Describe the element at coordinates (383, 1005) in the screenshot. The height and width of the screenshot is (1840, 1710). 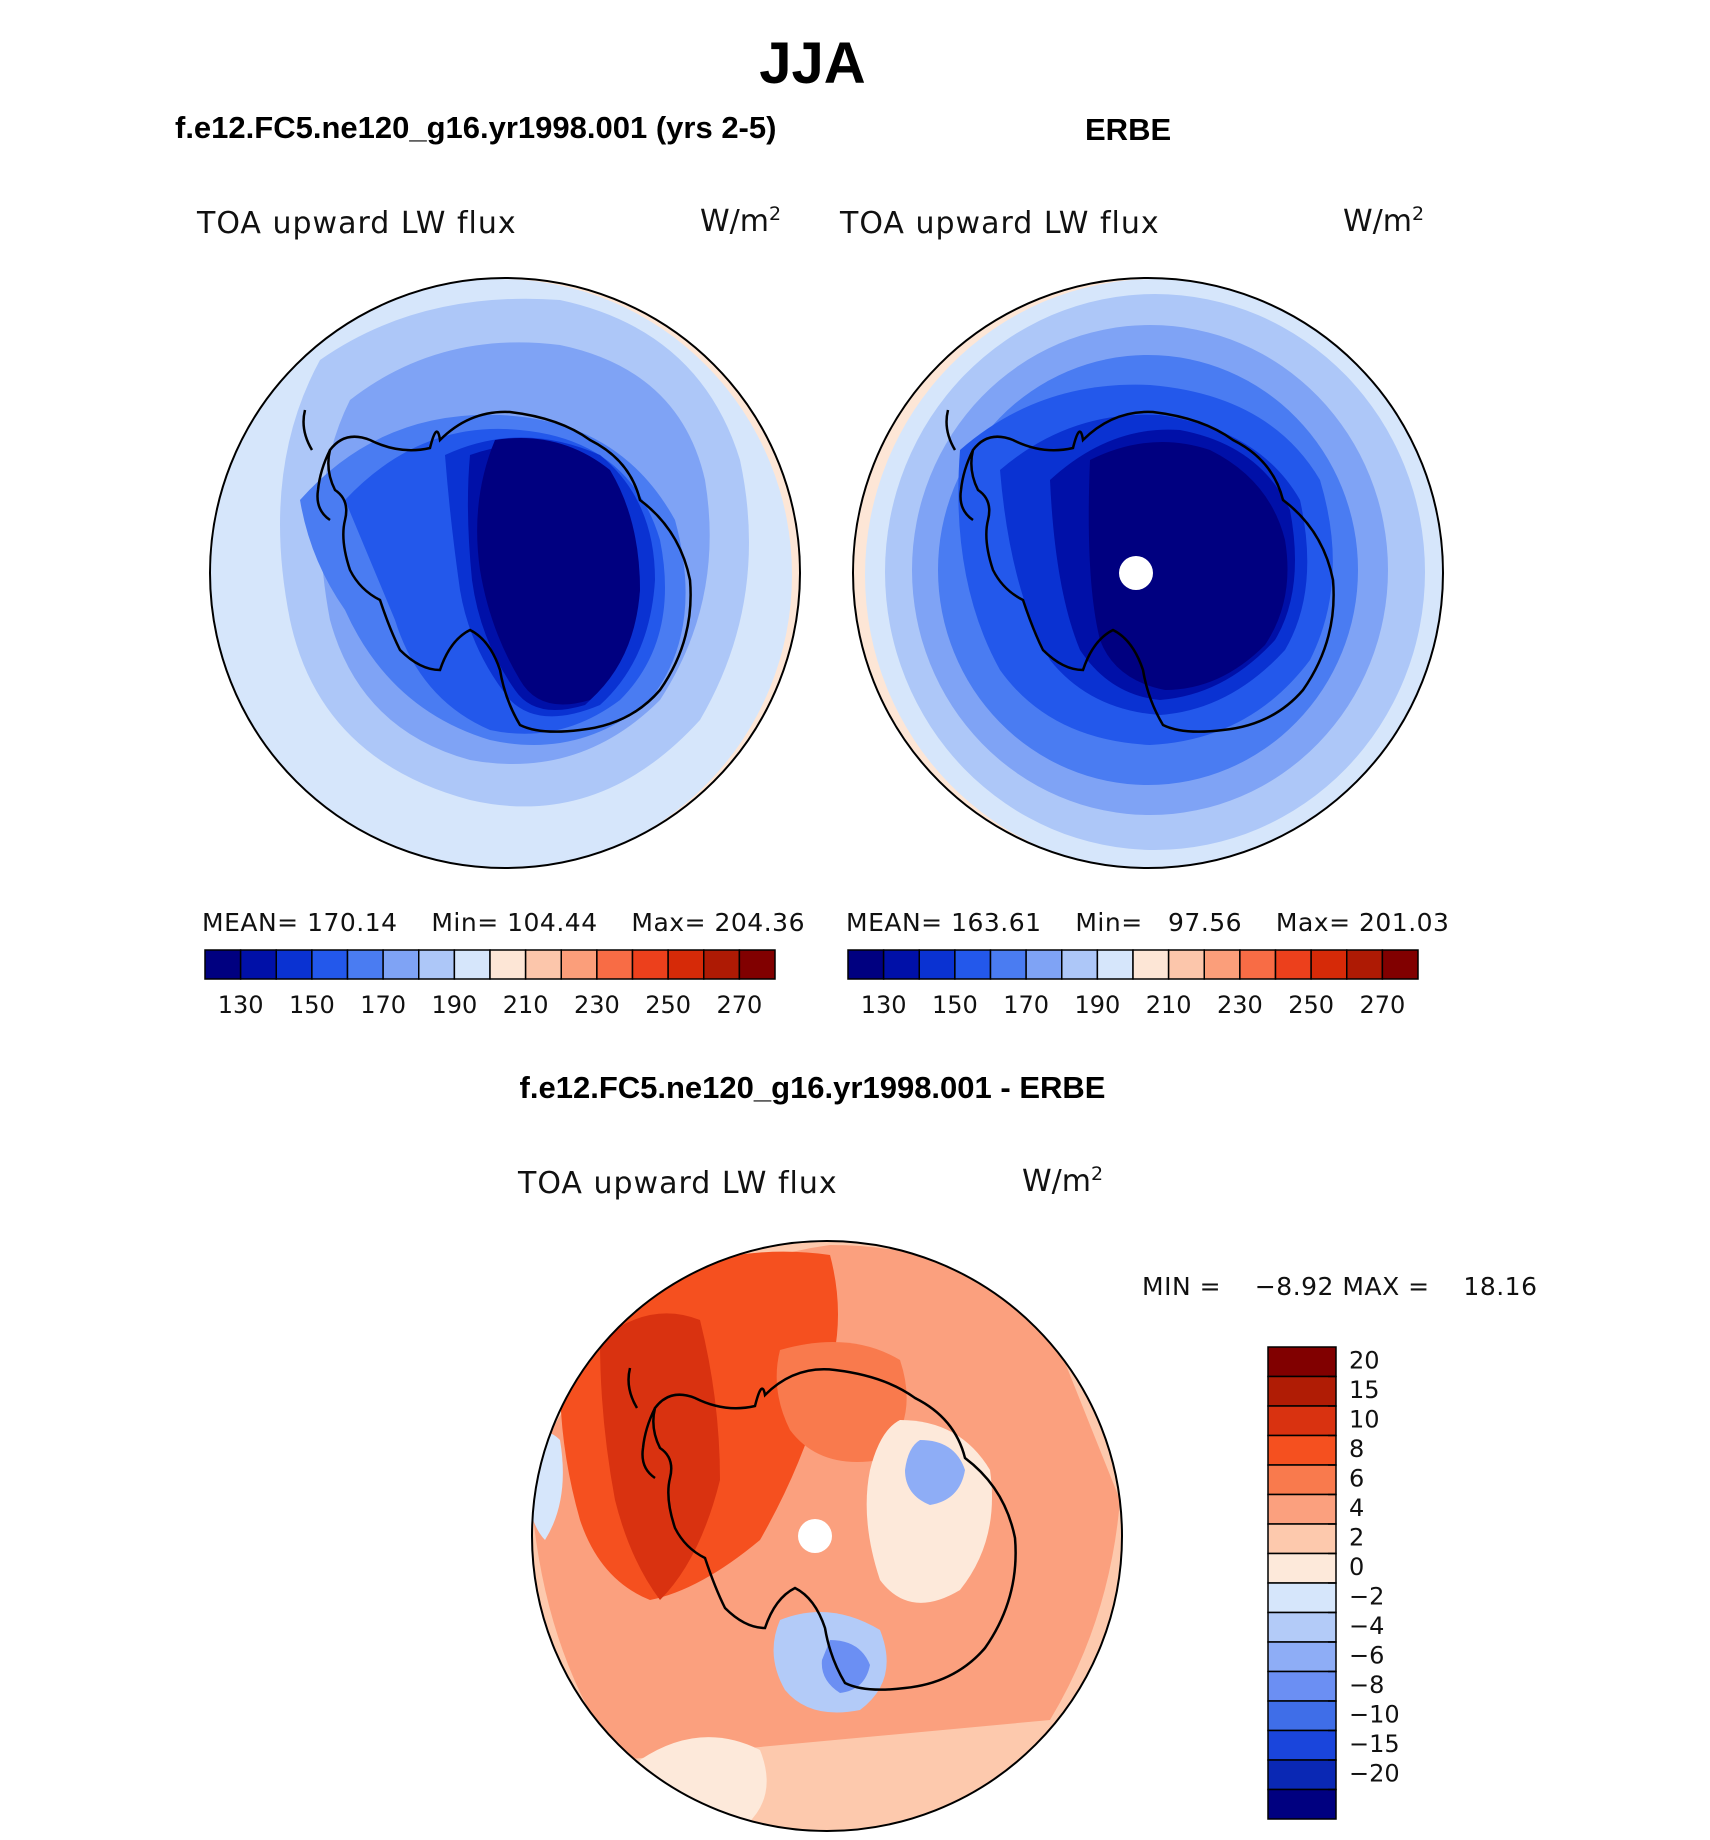
I see `left-colorbar-tick-label: 170` at that location.